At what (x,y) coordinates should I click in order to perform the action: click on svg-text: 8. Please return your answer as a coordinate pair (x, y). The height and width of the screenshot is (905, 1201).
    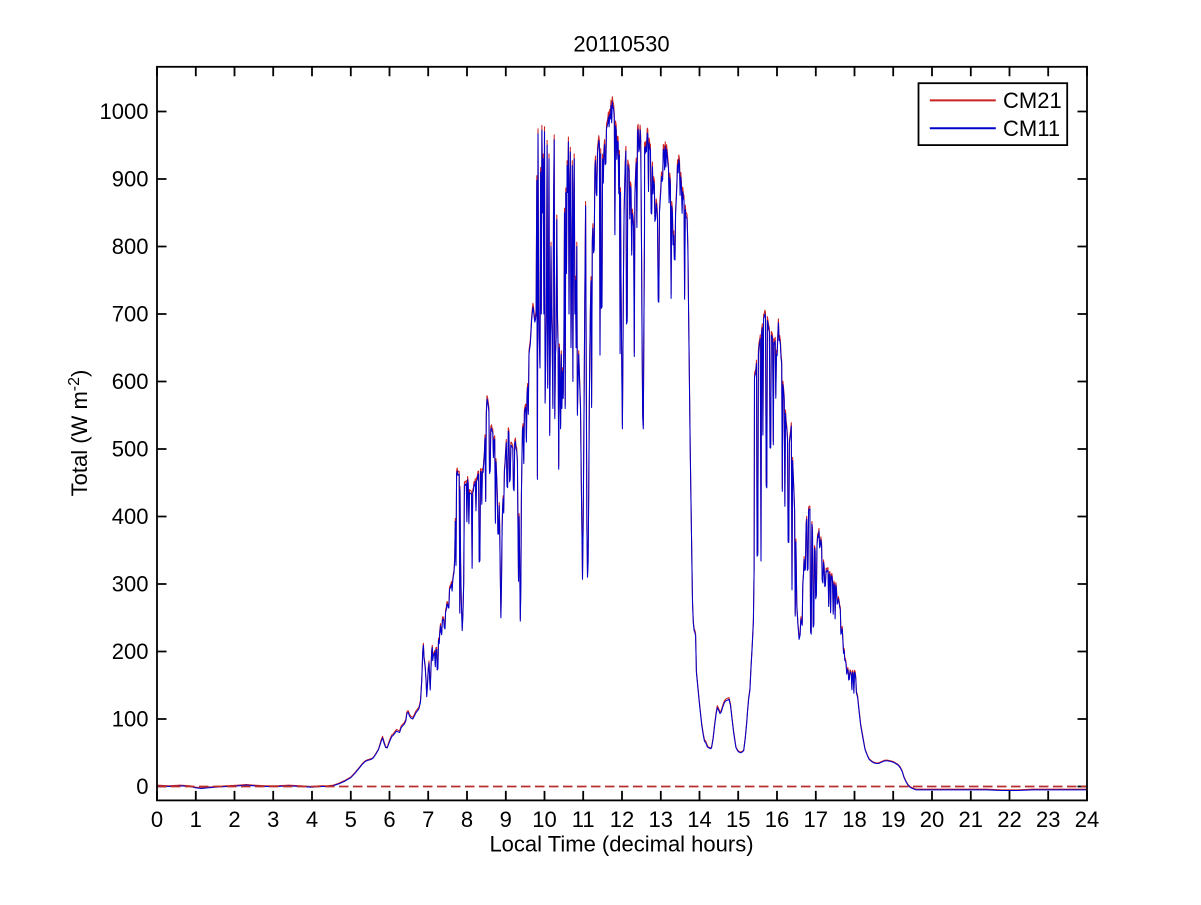
    Looking at the image, I should click on (467, 819).